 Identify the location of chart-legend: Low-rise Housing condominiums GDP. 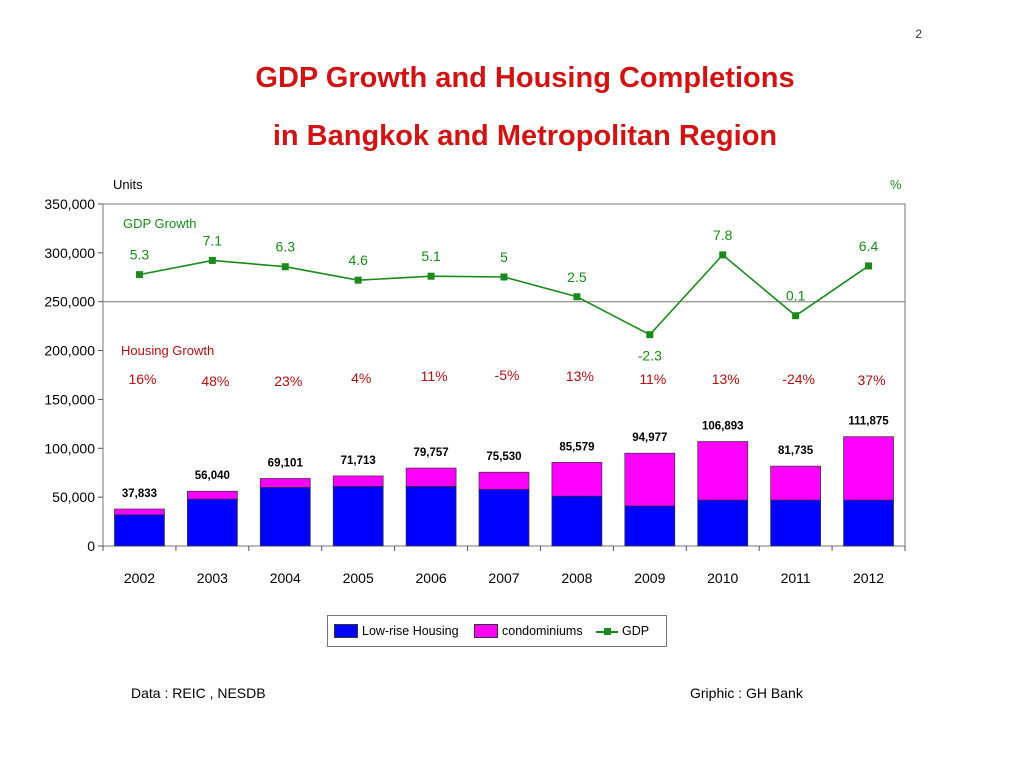
(497, 631).